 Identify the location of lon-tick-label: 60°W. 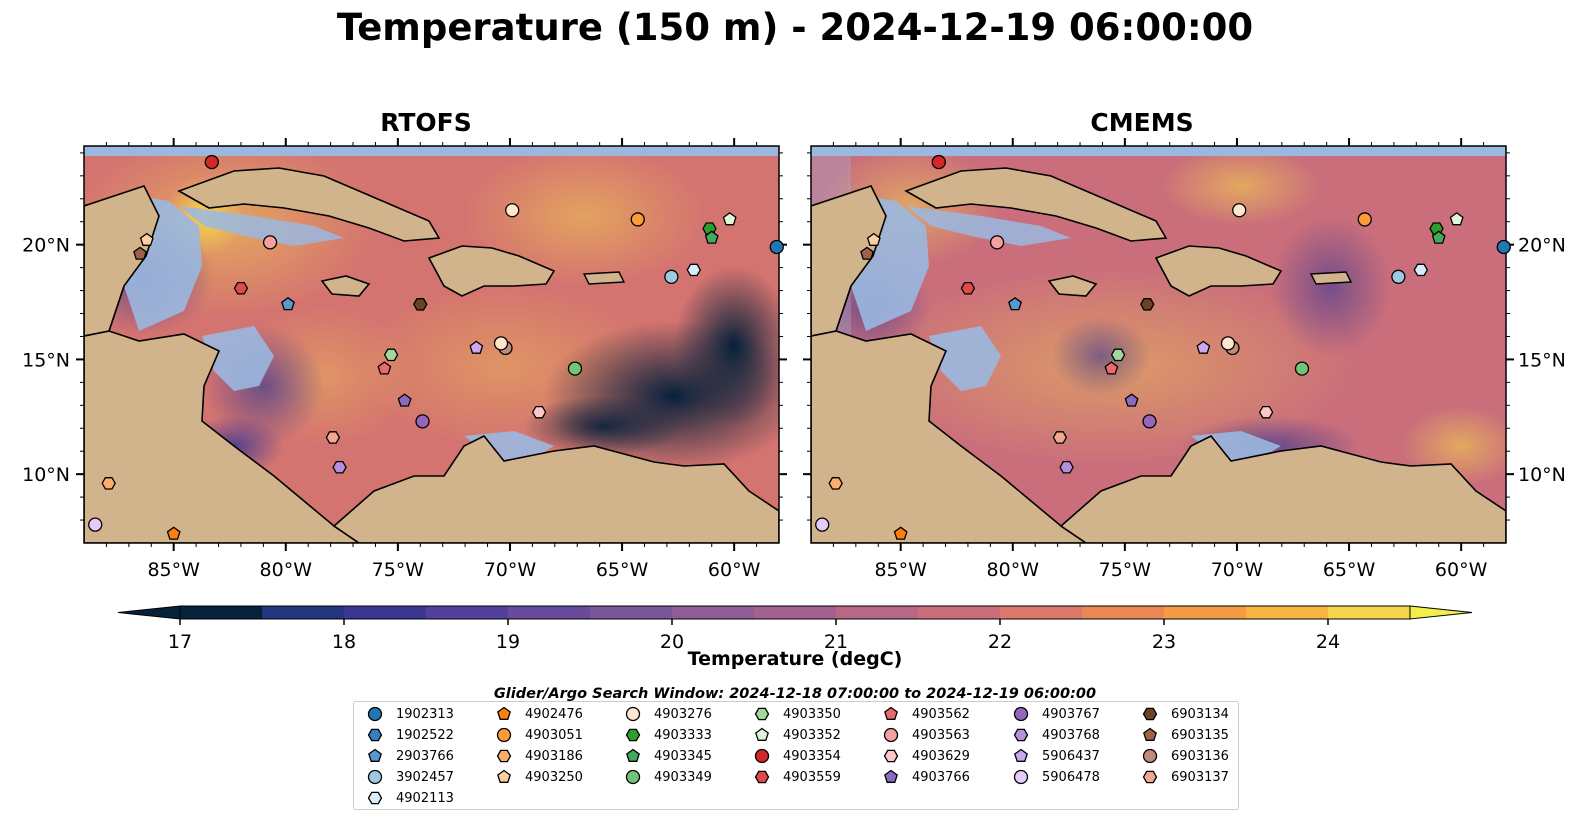
(734, 570).